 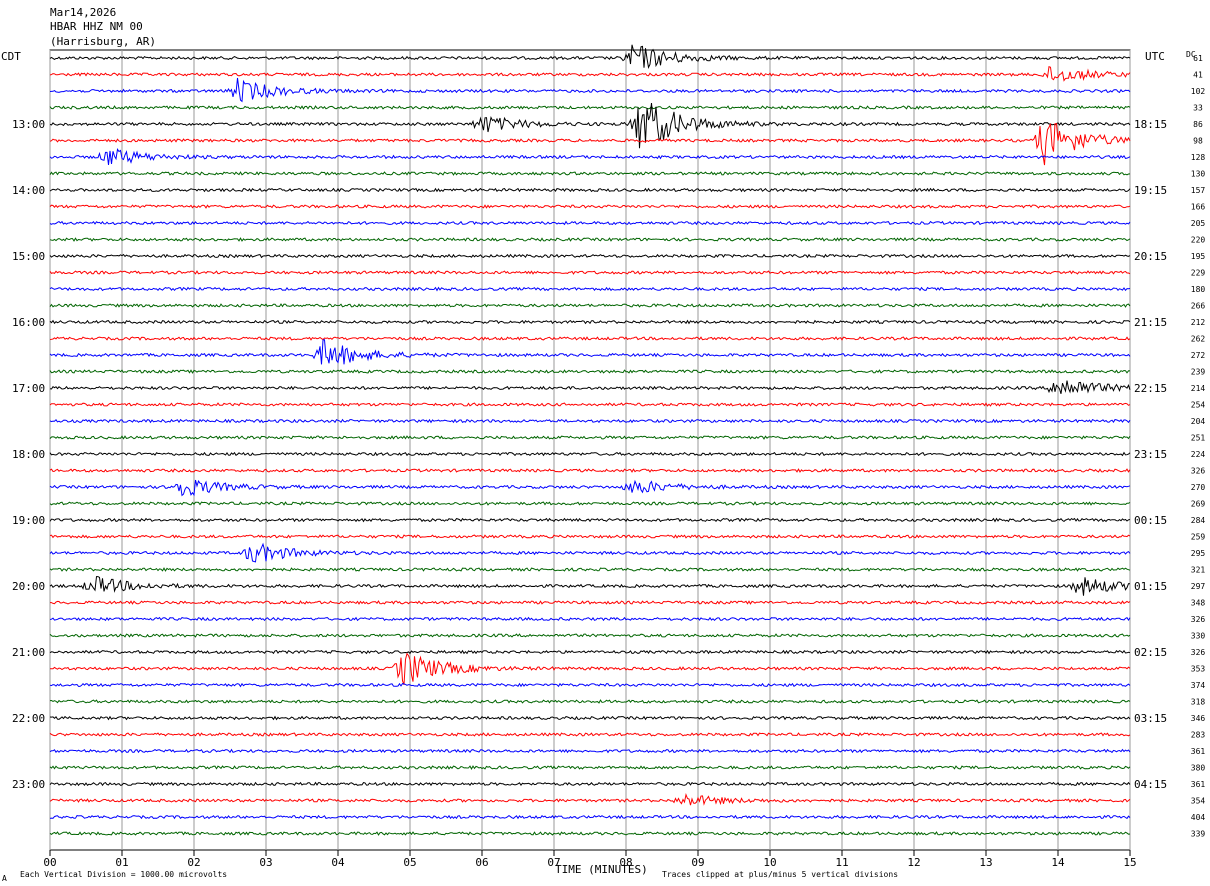 I want to click on left-hour-label: 23:00, so click(x=28, y=784).